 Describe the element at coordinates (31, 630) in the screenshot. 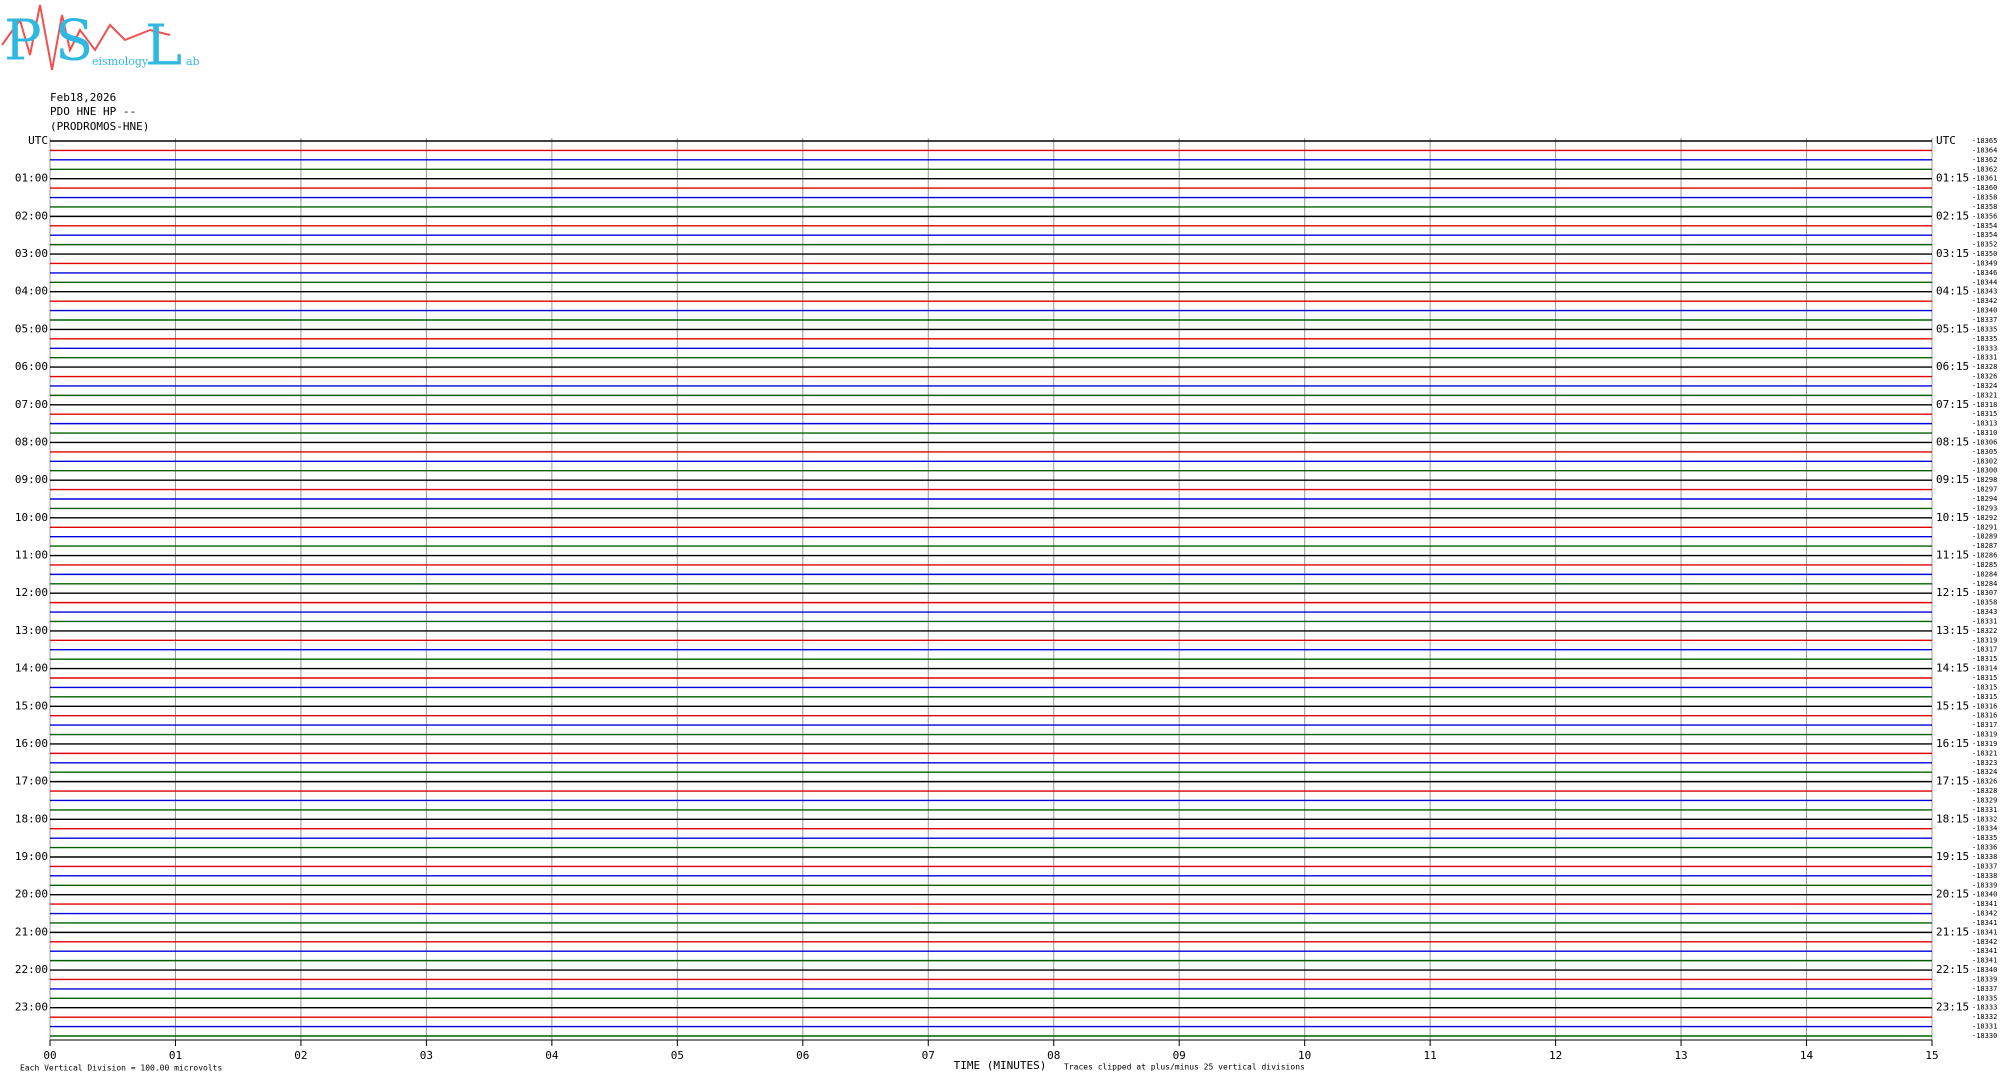

I see `left-time-label: 13:00` at that location.